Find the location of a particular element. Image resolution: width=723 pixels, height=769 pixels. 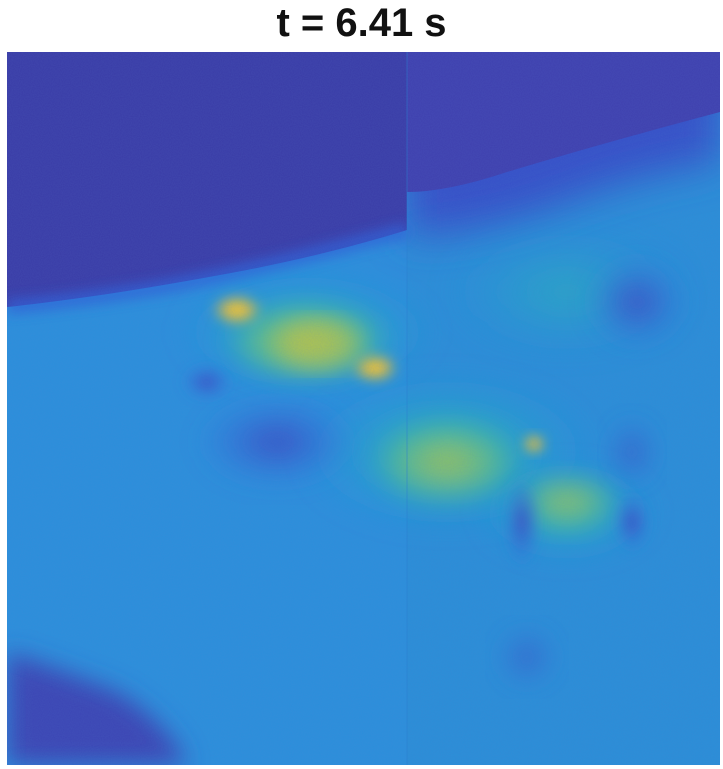

plot-title: t = 6.41 s is located at coordinates (361, 23).